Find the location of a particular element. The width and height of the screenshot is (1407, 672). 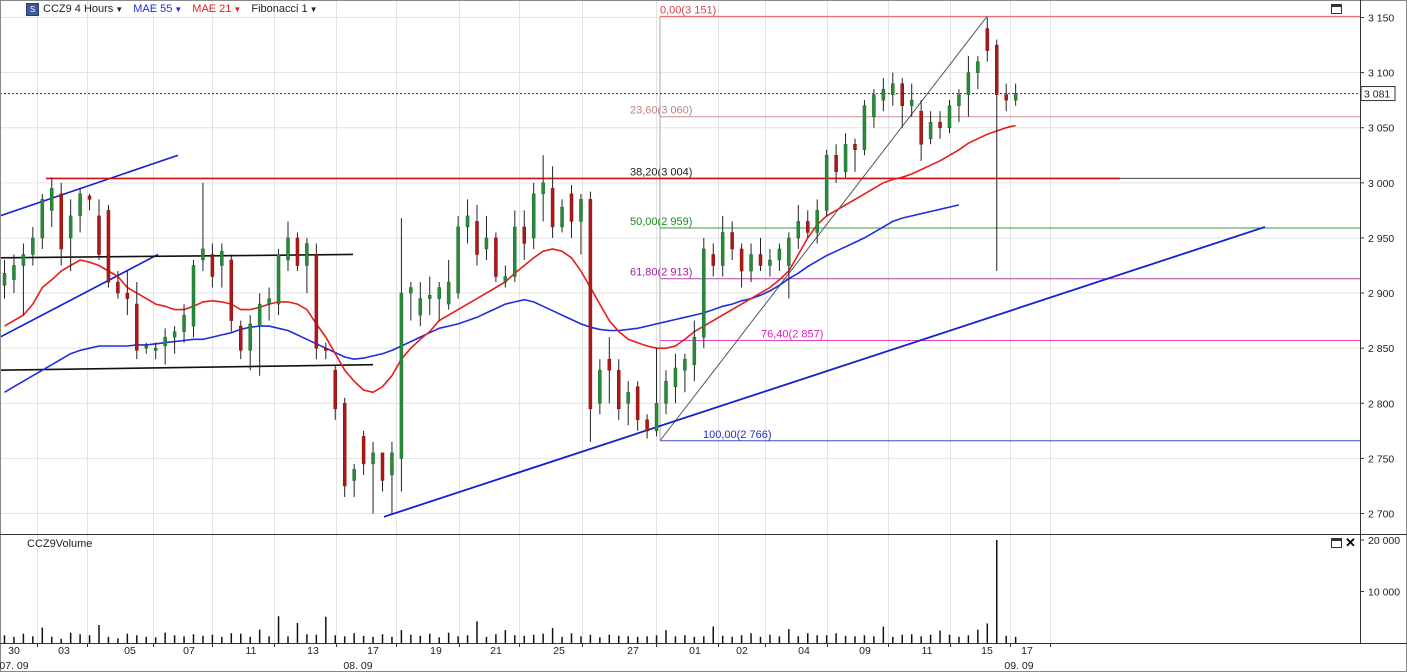

x-day-label: 02 is located at coordinates (742, 651).